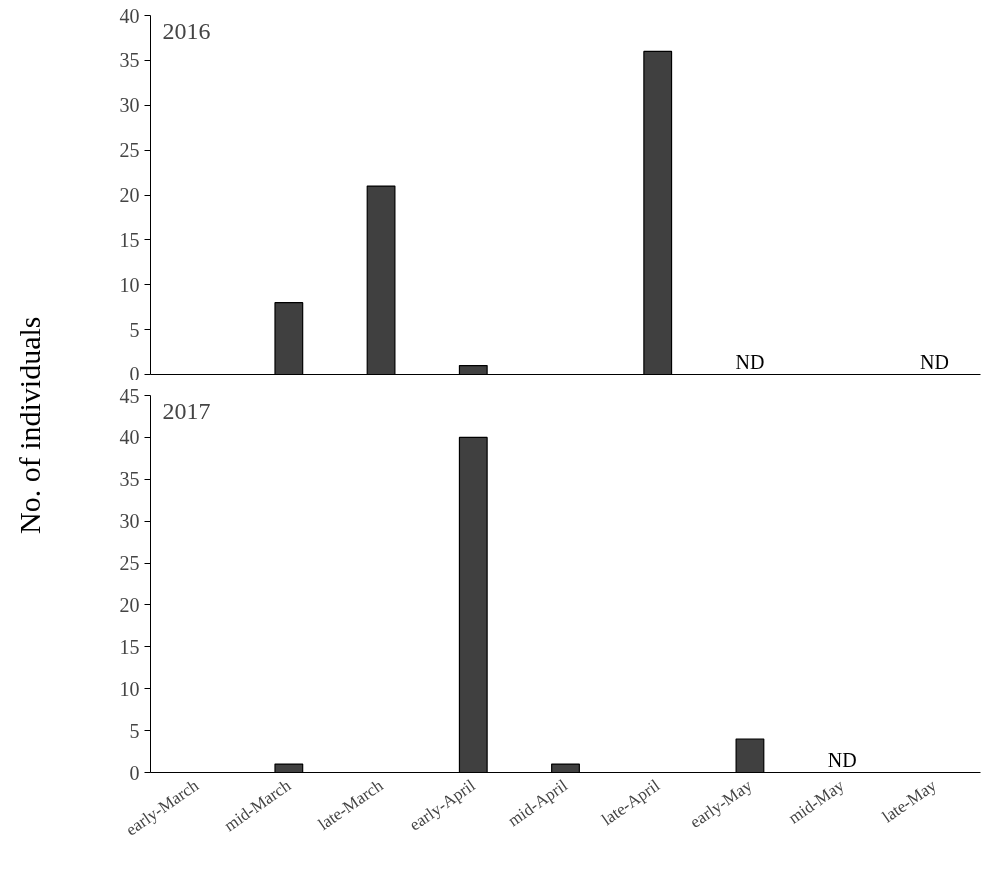 This screenshot has height=877, width=1001. Describe the element at coordinates (29, 425) in the screenshot. I see `y-axis-title: No. of individuals` at that location.